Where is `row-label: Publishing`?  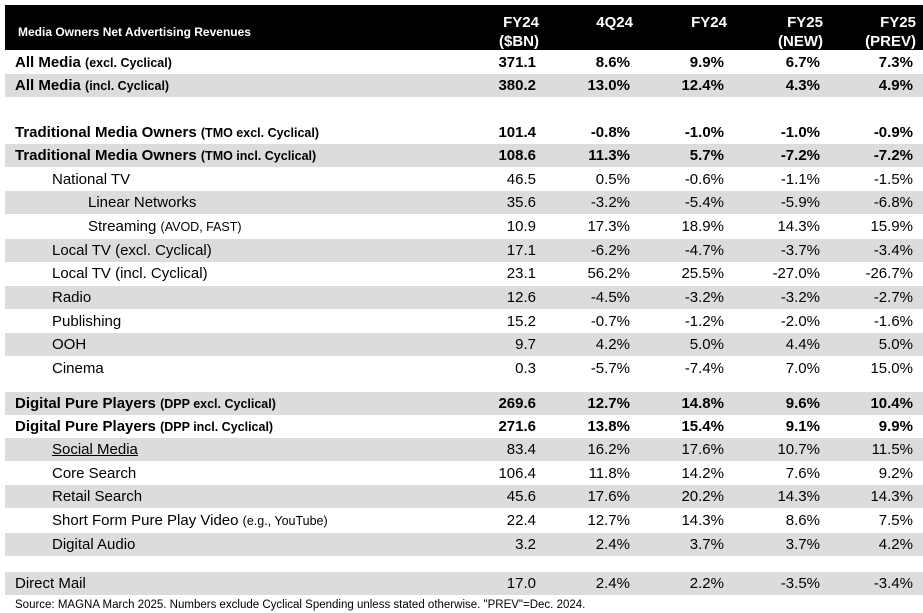
row-label: Publishing is located at coordinates (86, 321).